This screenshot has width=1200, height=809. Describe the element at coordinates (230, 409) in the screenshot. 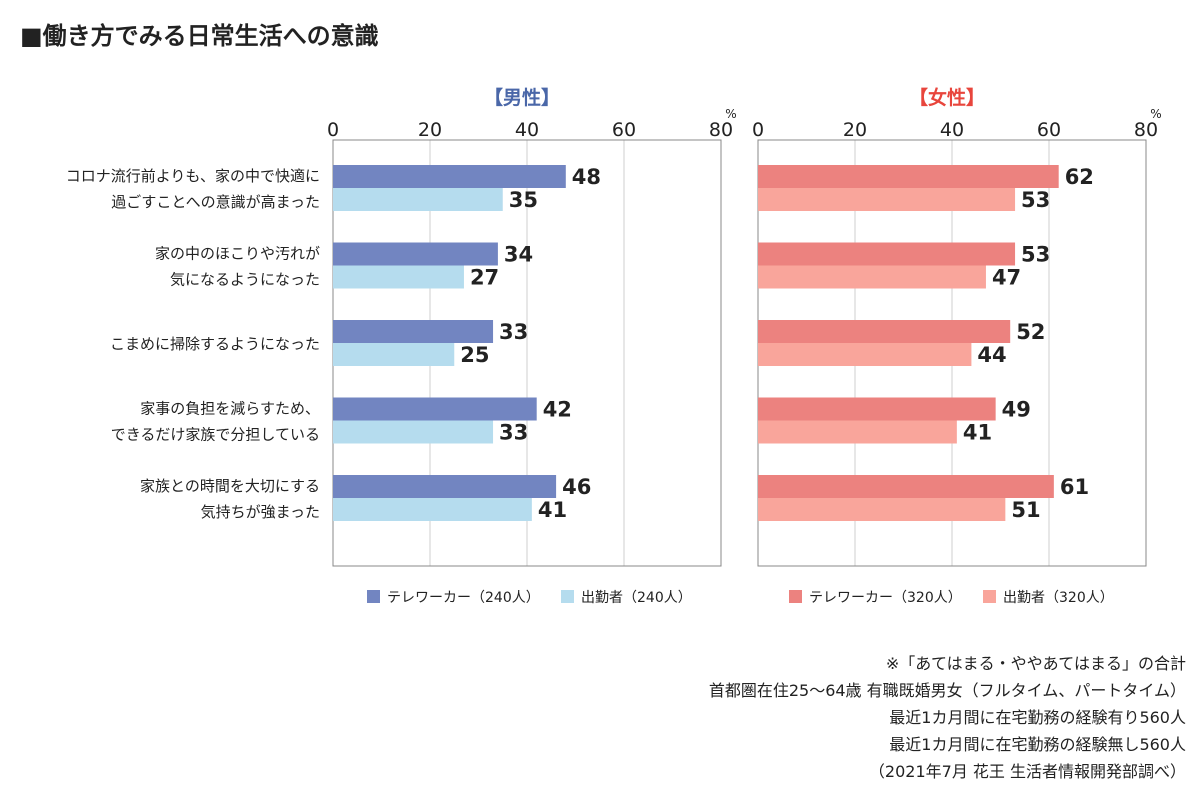

I see `category-label: 家事の負担を減らすため、` at that location.